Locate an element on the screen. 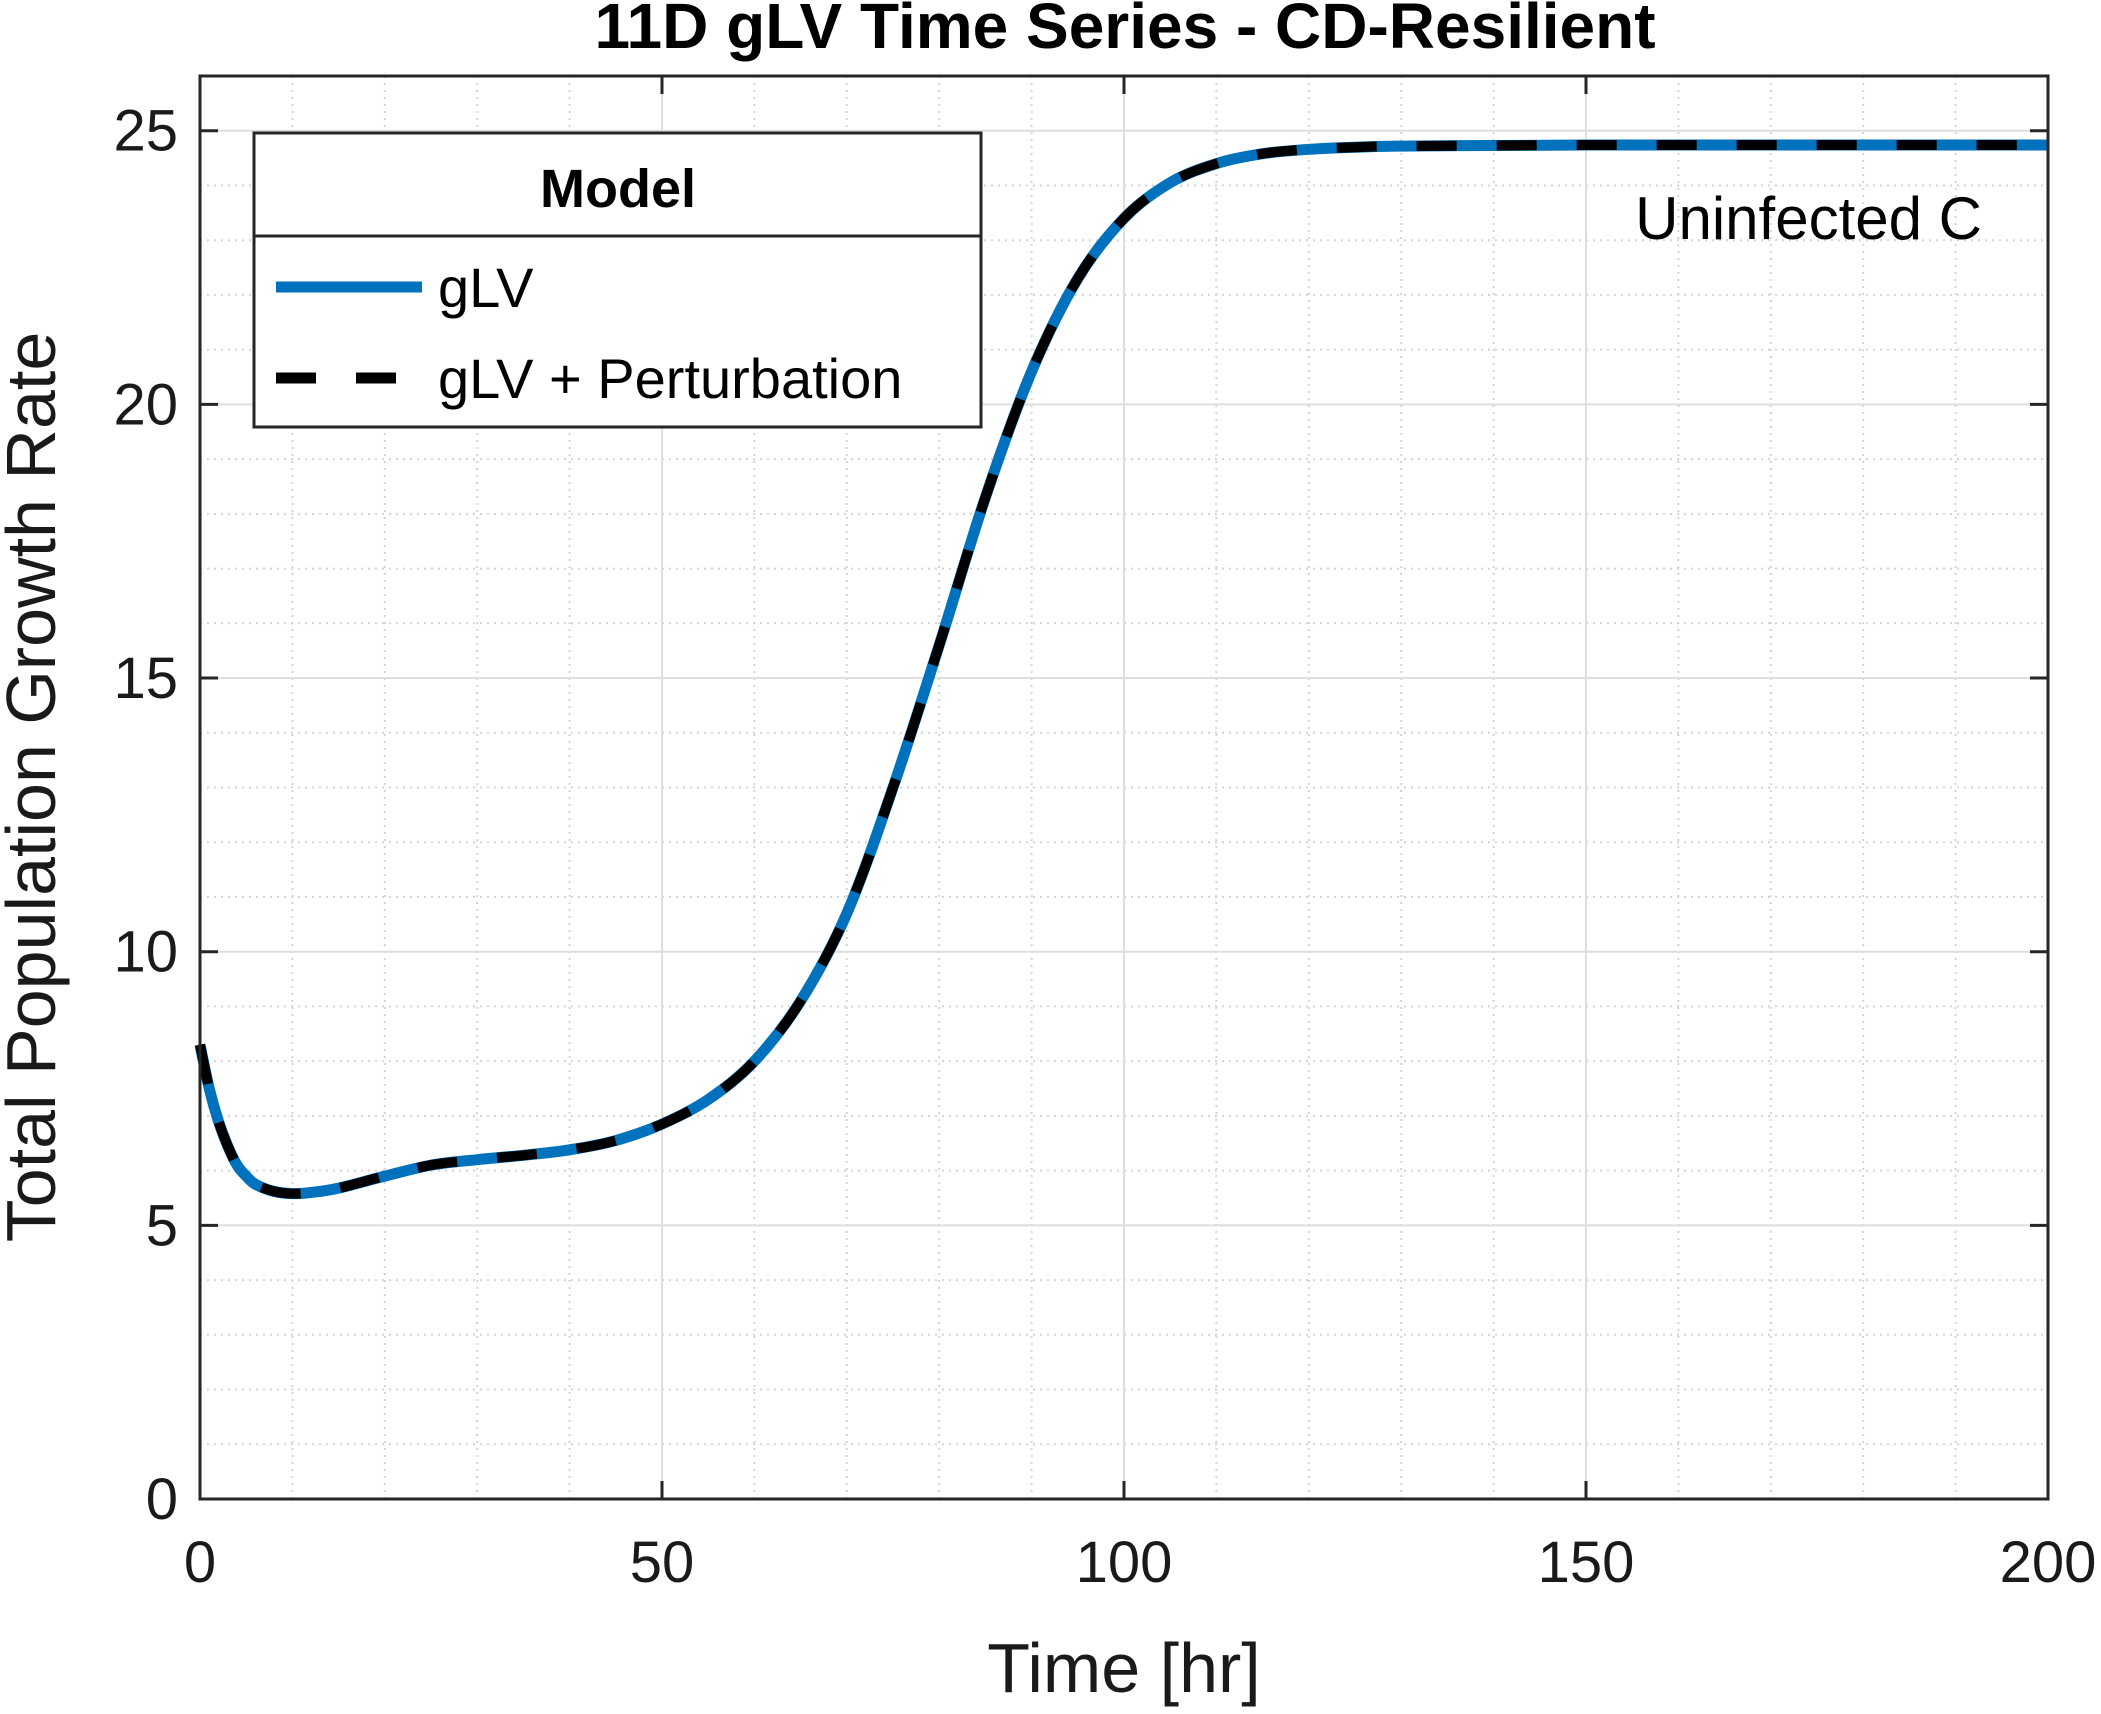 Image resolution: width=2101 pixels, height=1714 pixels. y-tick-label: 25 is located at coordinates (145, 131).